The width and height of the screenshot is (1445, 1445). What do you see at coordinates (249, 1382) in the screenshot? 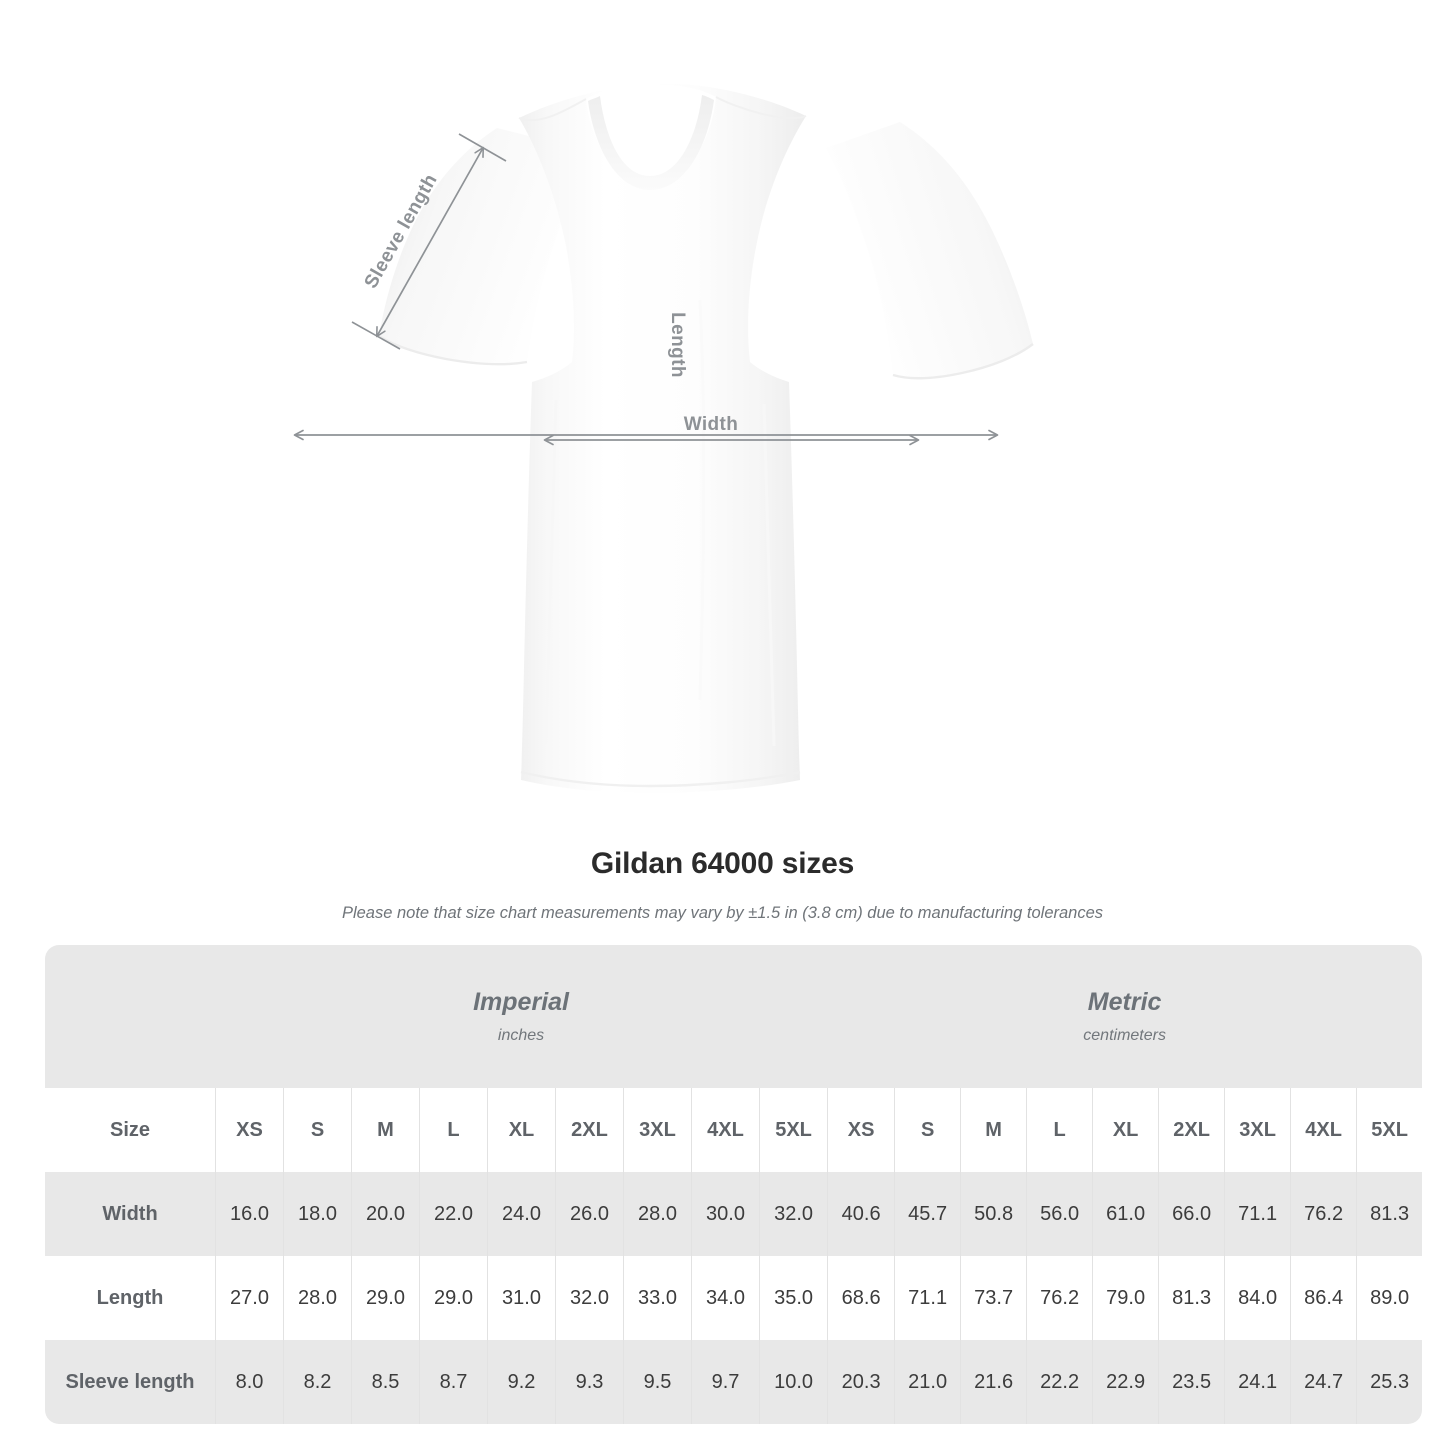
I see `measurement-cell: 8.0` at bounding box center [249, 1382].